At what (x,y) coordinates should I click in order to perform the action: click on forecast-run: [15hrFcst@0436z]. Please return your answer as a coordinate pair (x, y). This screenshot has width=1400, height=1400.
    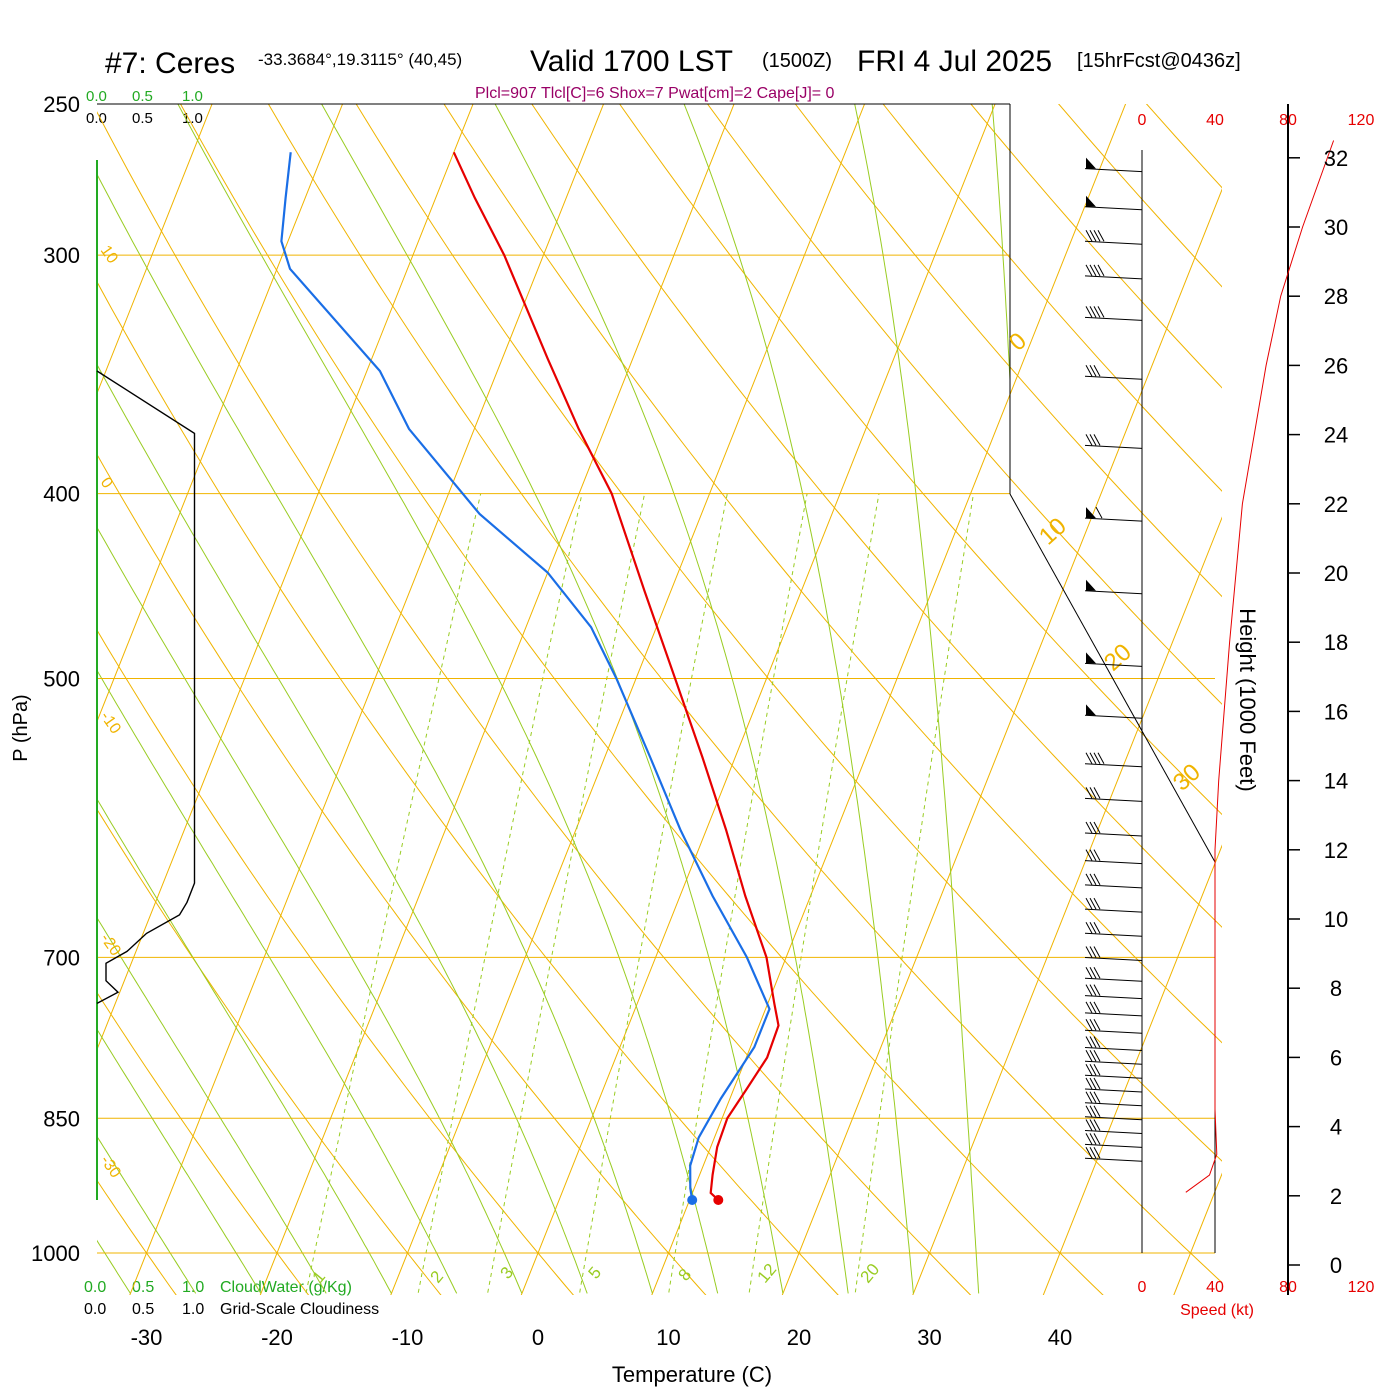
    Looking at the image, I should click on (1159, 61).